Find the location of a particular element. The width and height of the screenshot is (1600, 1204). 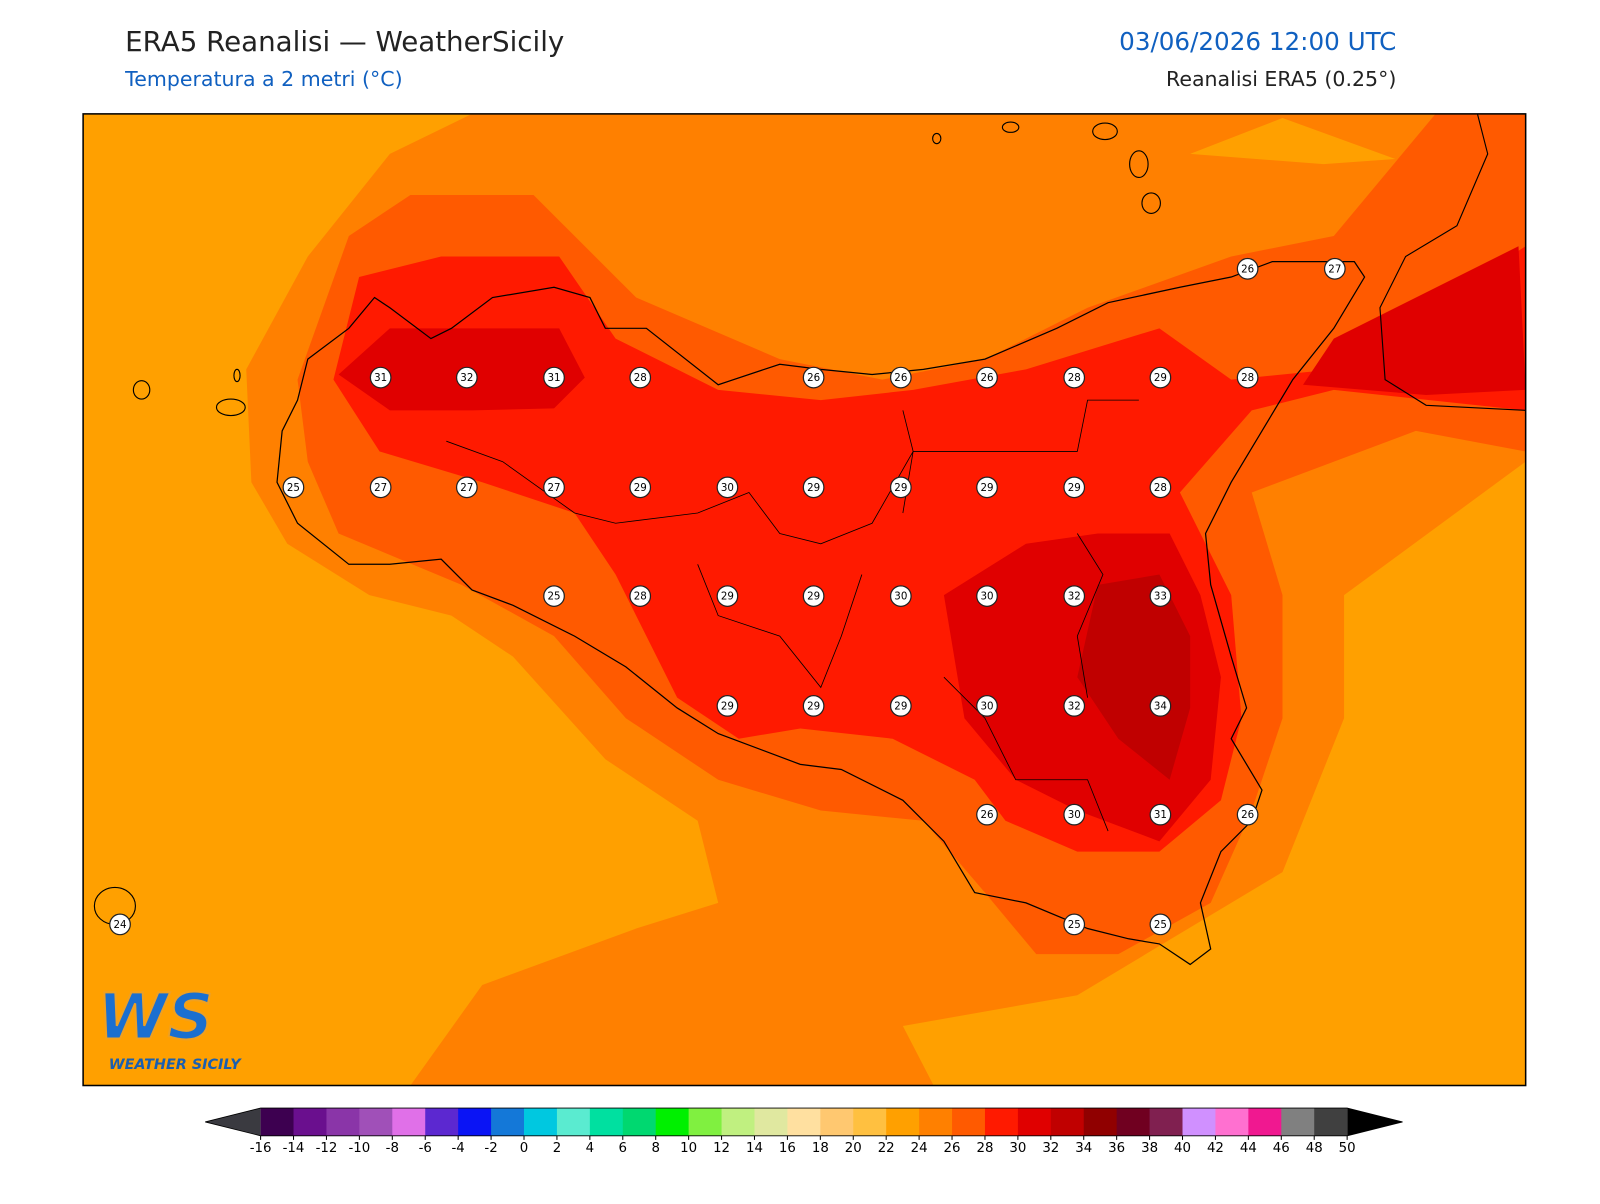

colorbar-tick-label: 12 is located at coordinates (721, 1148).